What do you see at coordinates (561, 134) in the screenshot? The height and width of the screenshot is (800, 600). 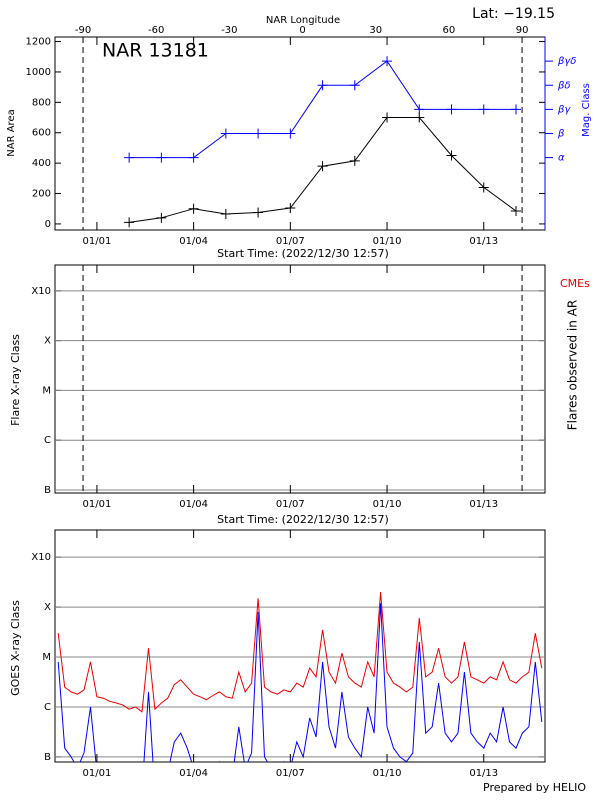 I see `y2-tick-label: β` at bounding box center [561, 134].